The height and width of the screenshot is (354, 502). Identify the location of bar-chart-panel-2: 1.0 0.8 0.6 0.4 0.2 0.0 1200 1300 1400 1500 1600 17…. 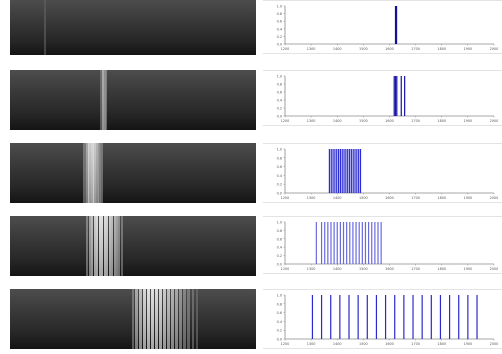
(382, 98).